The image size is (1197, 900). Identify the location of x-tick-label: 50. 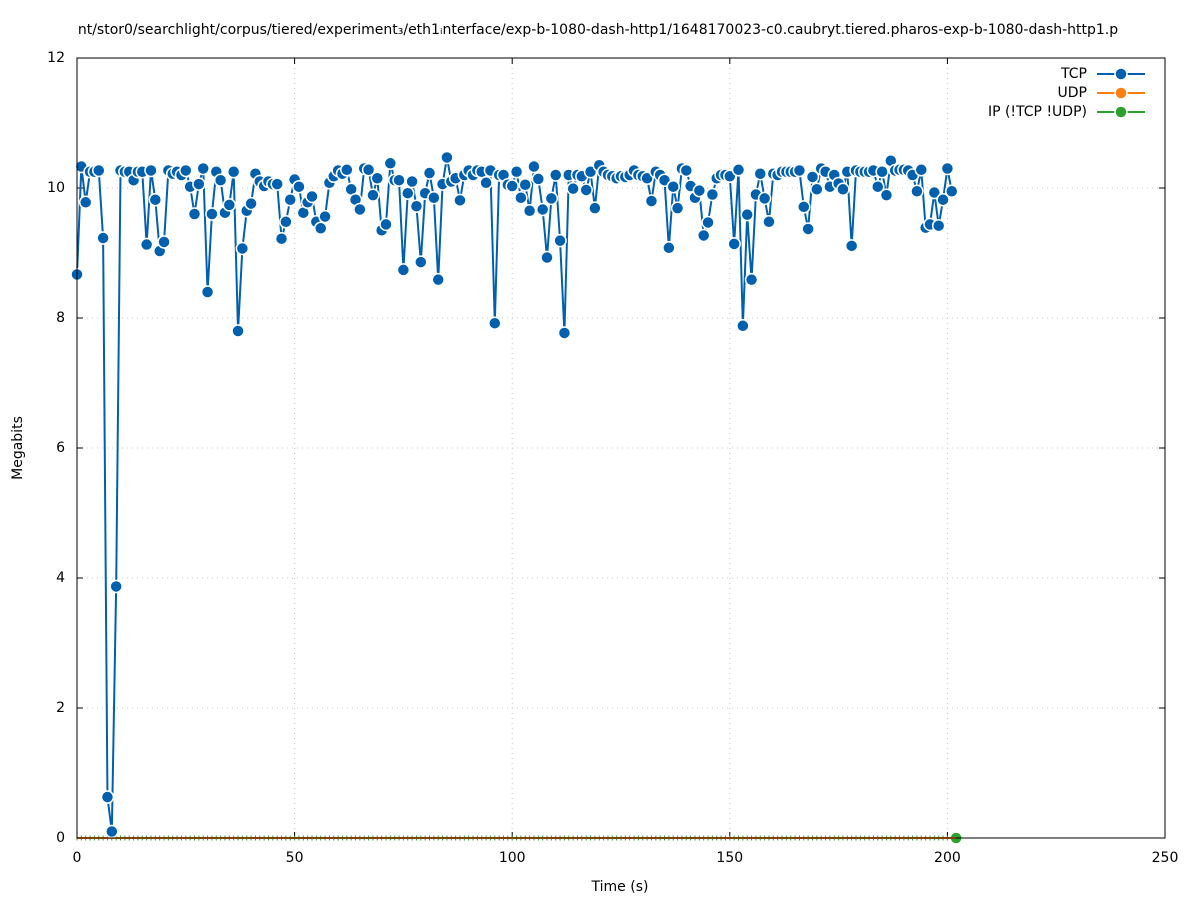
(295, 858).